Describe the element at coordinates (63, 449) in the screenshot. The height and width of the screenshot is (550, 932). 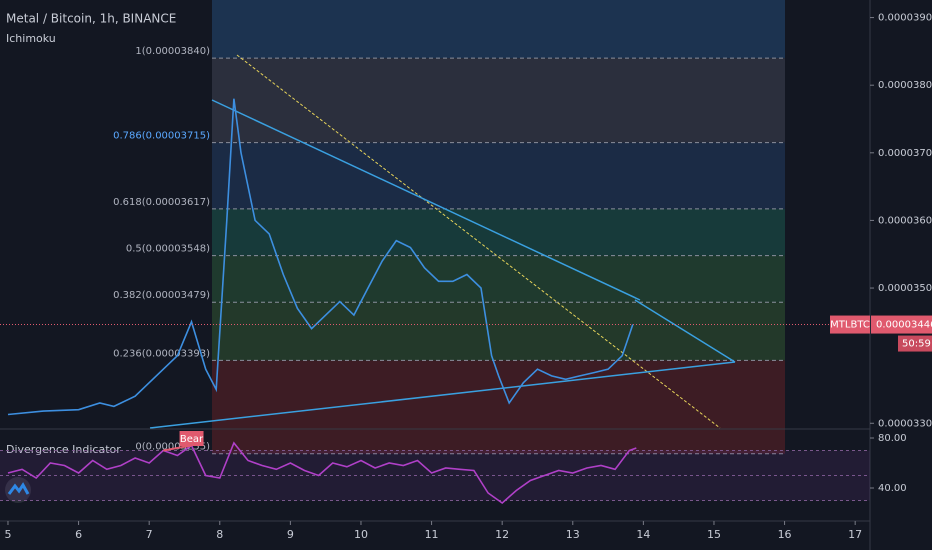
I see `indicator-title: Divergence Indicator` at that location.